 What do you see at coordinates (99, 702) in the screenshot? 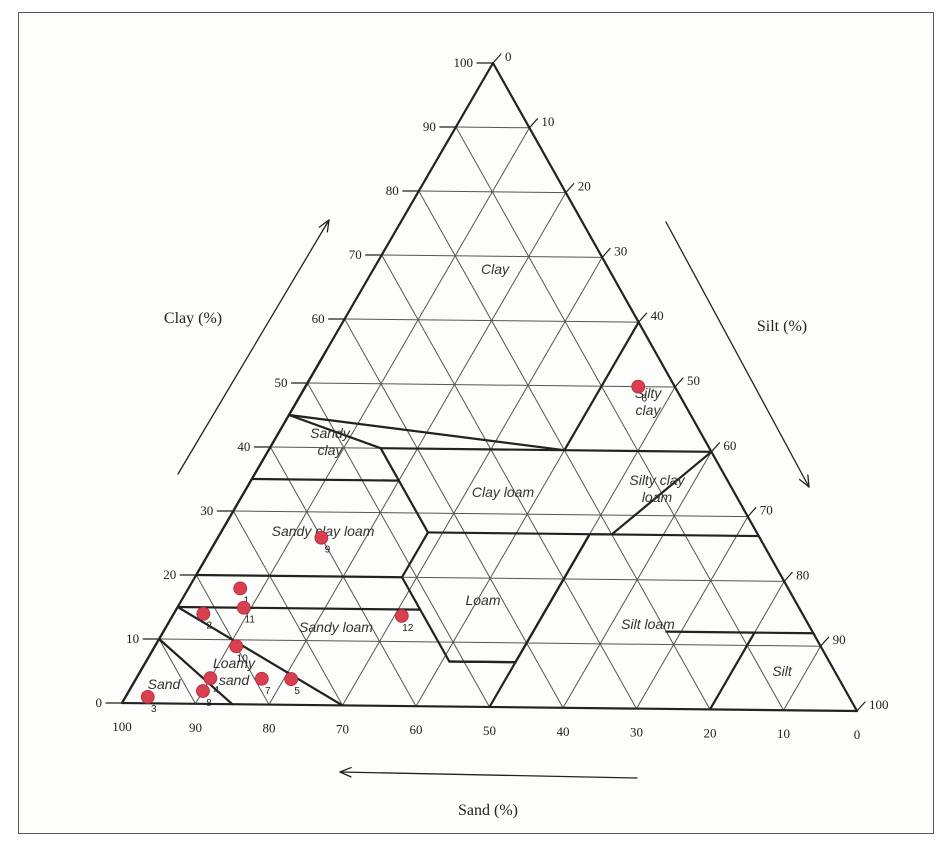
I see `tick-label-clay: 0` at bounding box center [99, 702].